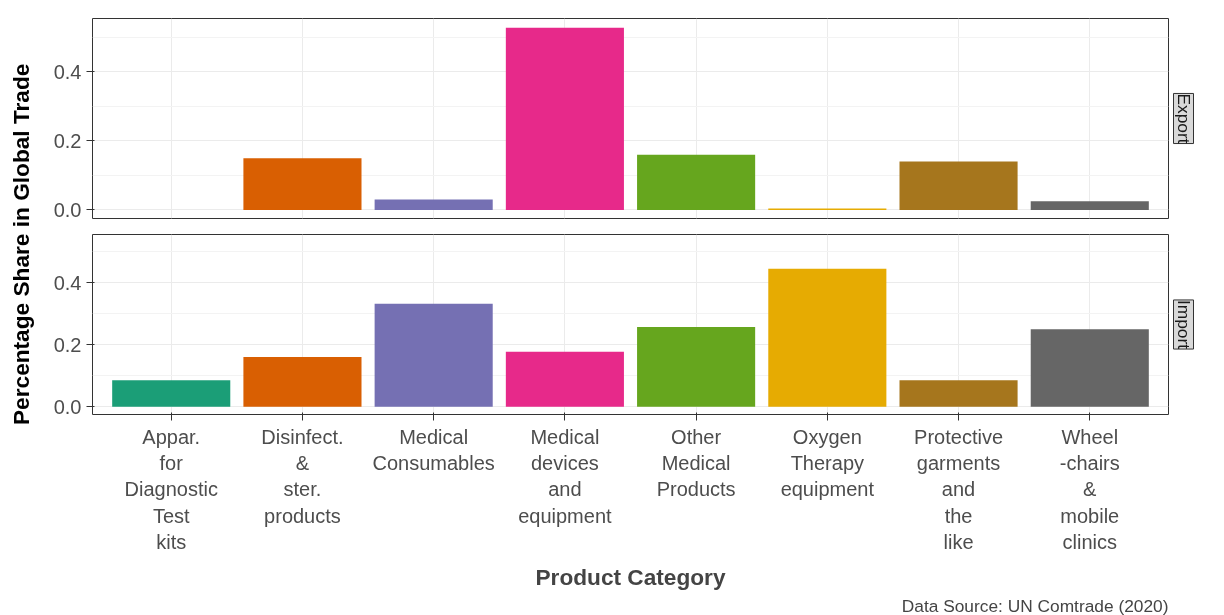 The height and width of the screenshot is (615, 1224). What do you see at coordinates (302, 476) in the screenshot?
I see `x-tick-label: Disinfect. & ster. products` at bounding box center [302, 476].